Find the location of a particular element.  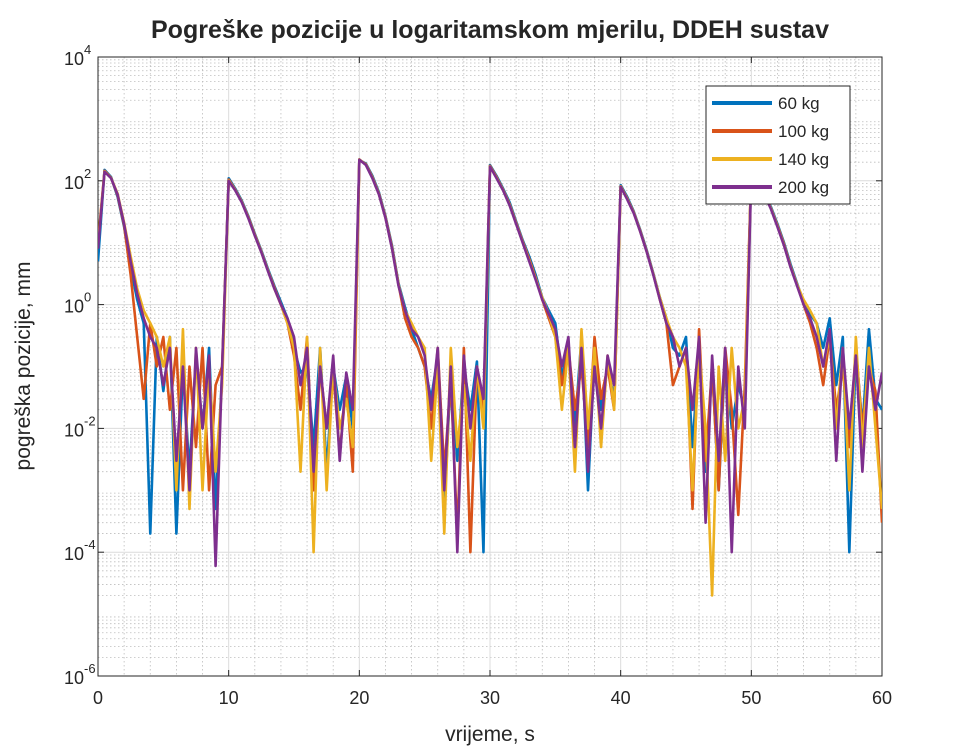

legend-label: 60 kg is located at coordinates (799, 103).